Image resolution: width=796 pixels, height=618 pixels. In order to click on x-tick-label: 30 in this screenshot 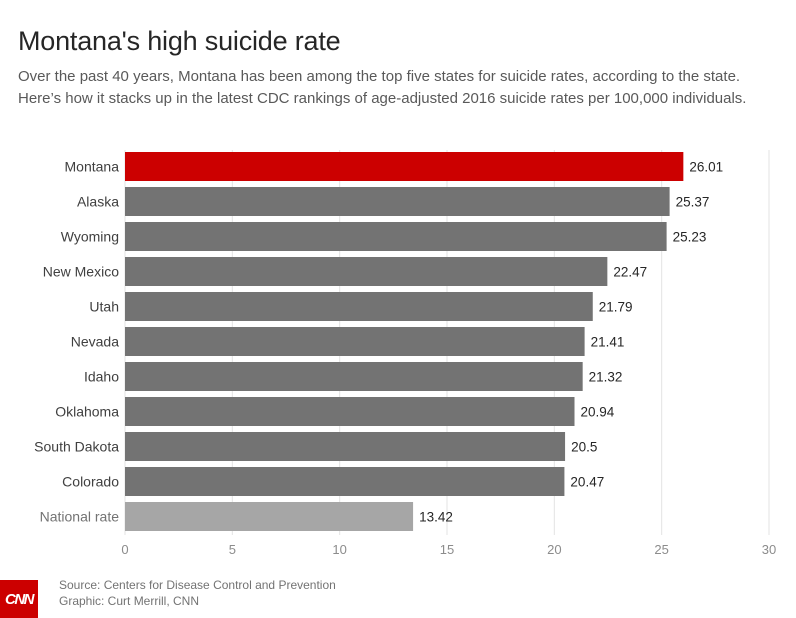, I will do `click(769, 549)`.